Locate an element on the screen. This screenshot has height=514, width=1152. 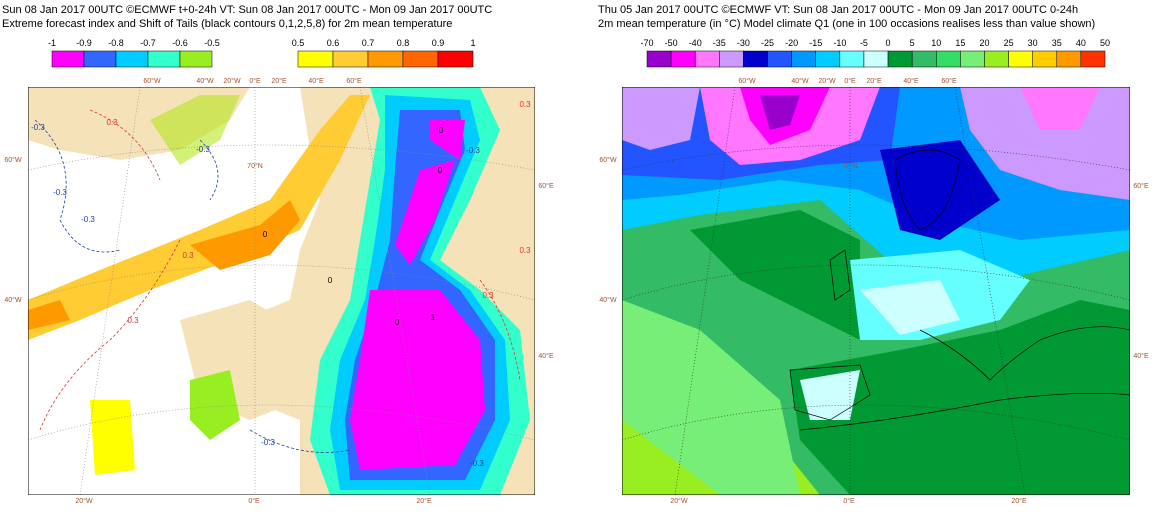
colorbar-label: 15 is located at coordinates (960, 43).